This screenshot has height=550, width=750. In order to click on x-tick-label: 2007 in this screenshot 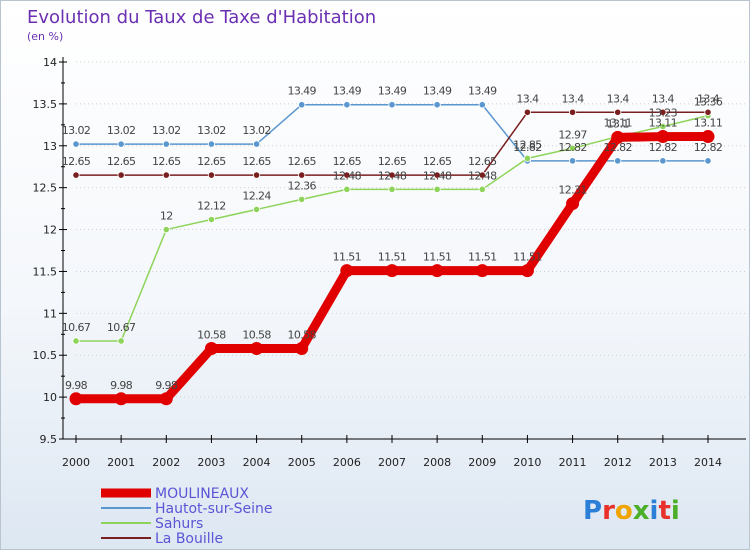, I will do `click(392, 462)`.